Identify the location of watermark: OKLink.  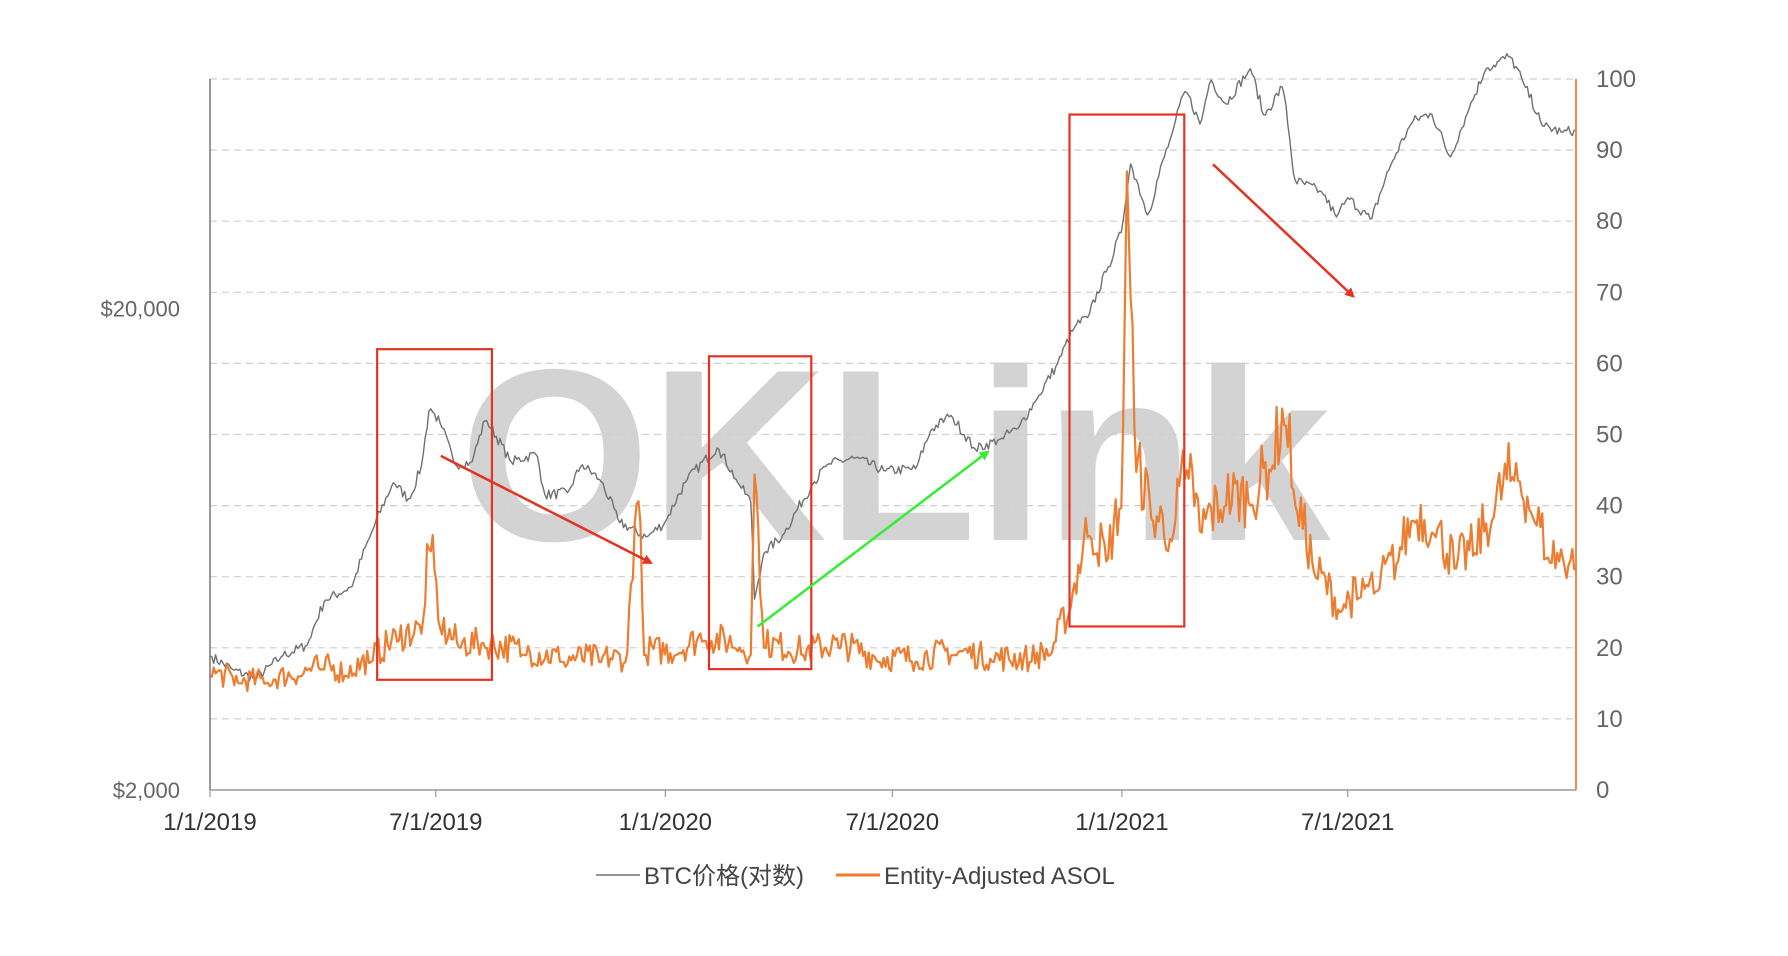
(895, 455).